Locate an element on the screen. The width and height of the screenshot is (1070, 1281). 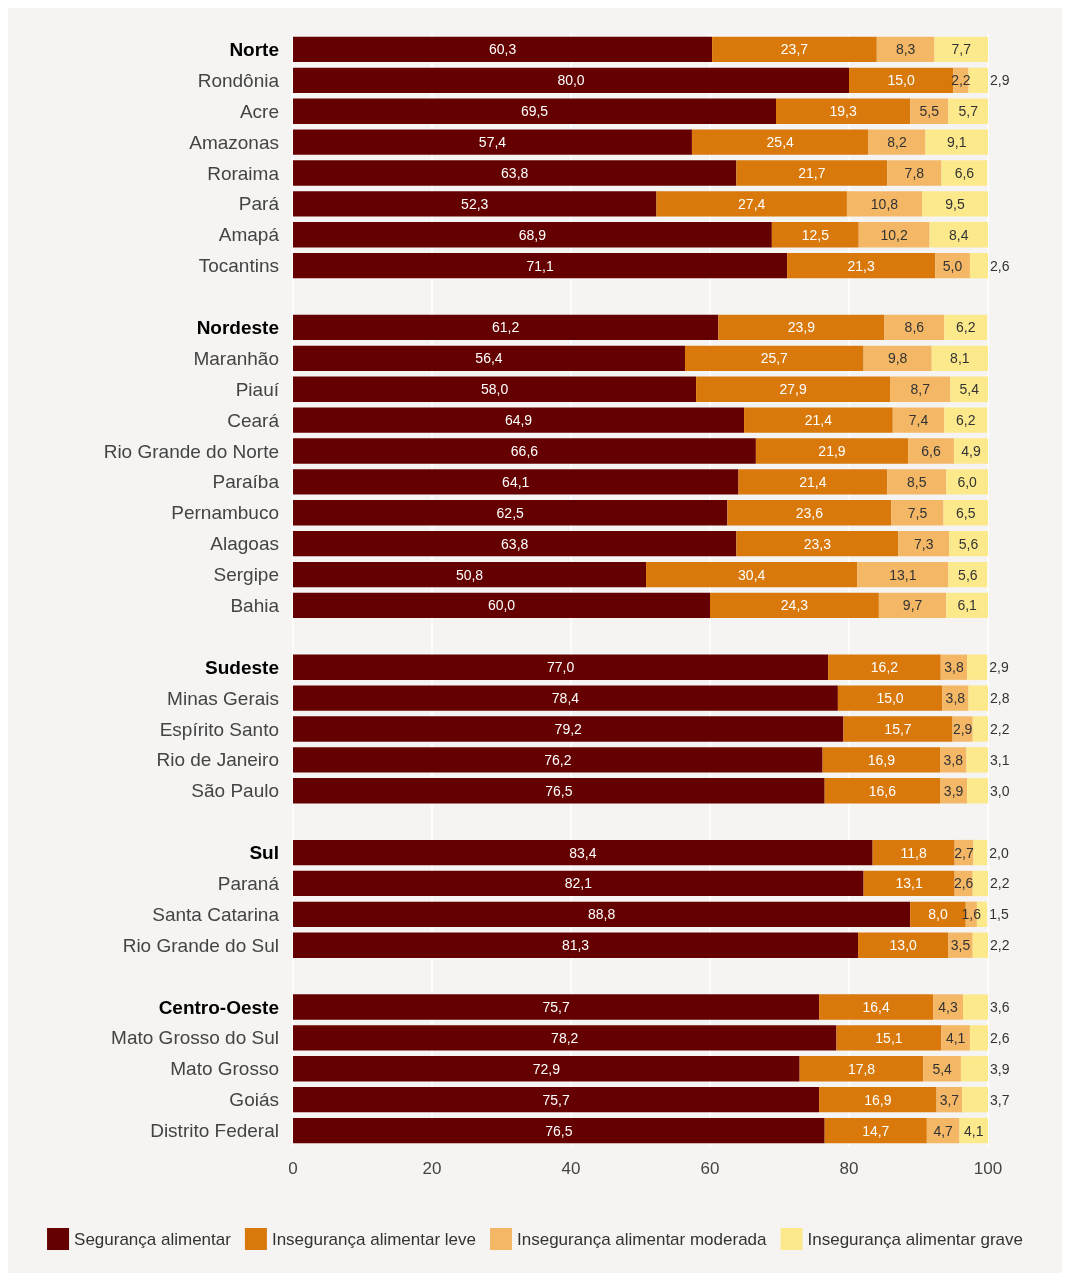
data-label: 64,9 is located at coordinates (518, 420).